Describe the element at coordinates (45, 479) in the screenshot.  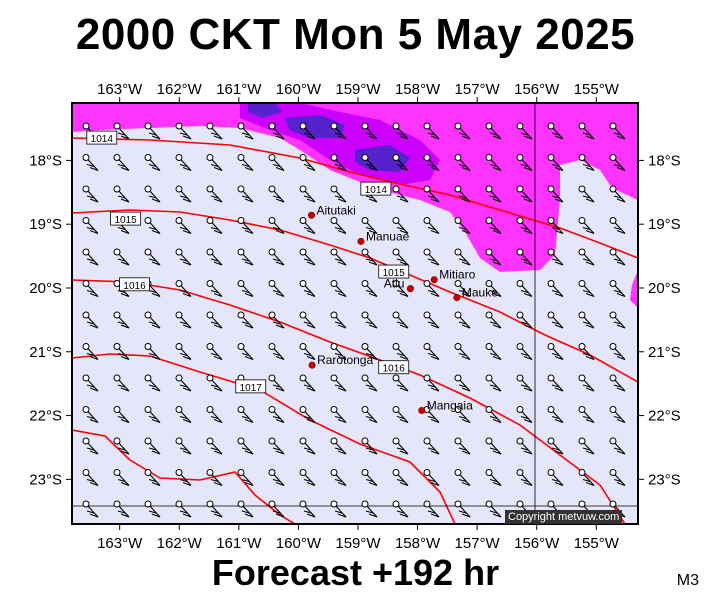
I see `lat-tick-label-left: 23°S` at that location.